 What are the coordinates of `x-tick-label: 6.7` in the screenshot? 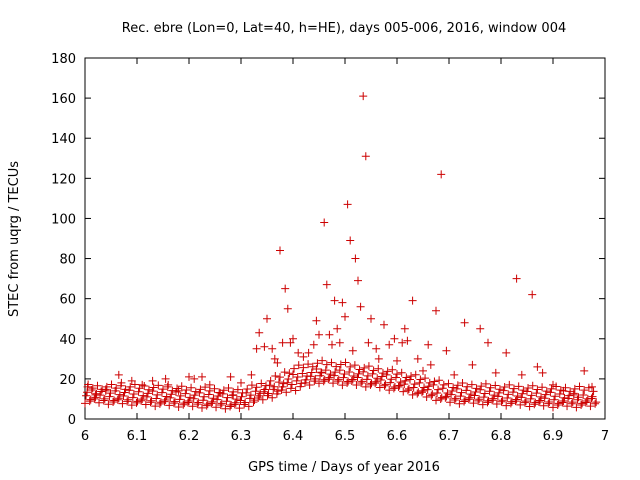 It's located at (449, 436).